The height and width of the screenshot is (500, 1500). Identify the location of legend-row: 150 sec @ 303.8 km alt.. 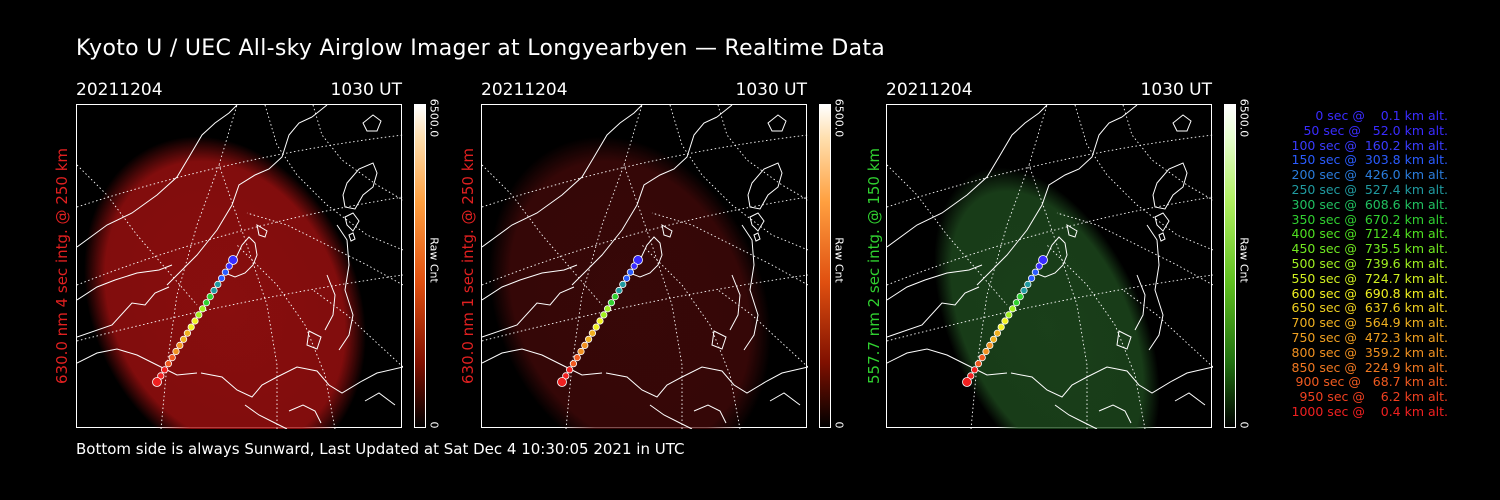
(1368, 160).